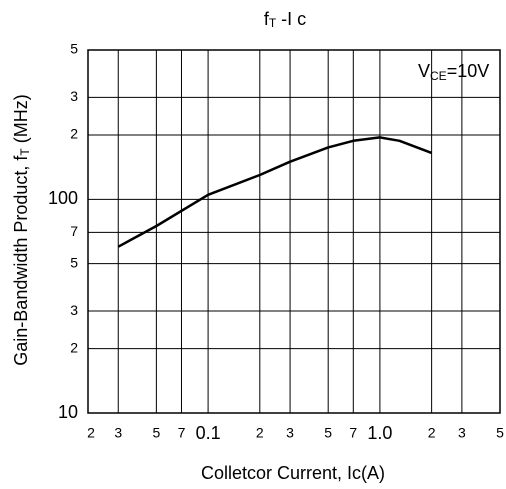  What do you see at coordinates (453, 72) in the screenshot?
I see `annotation: VCE=10V` at bounding box center [453, 72].